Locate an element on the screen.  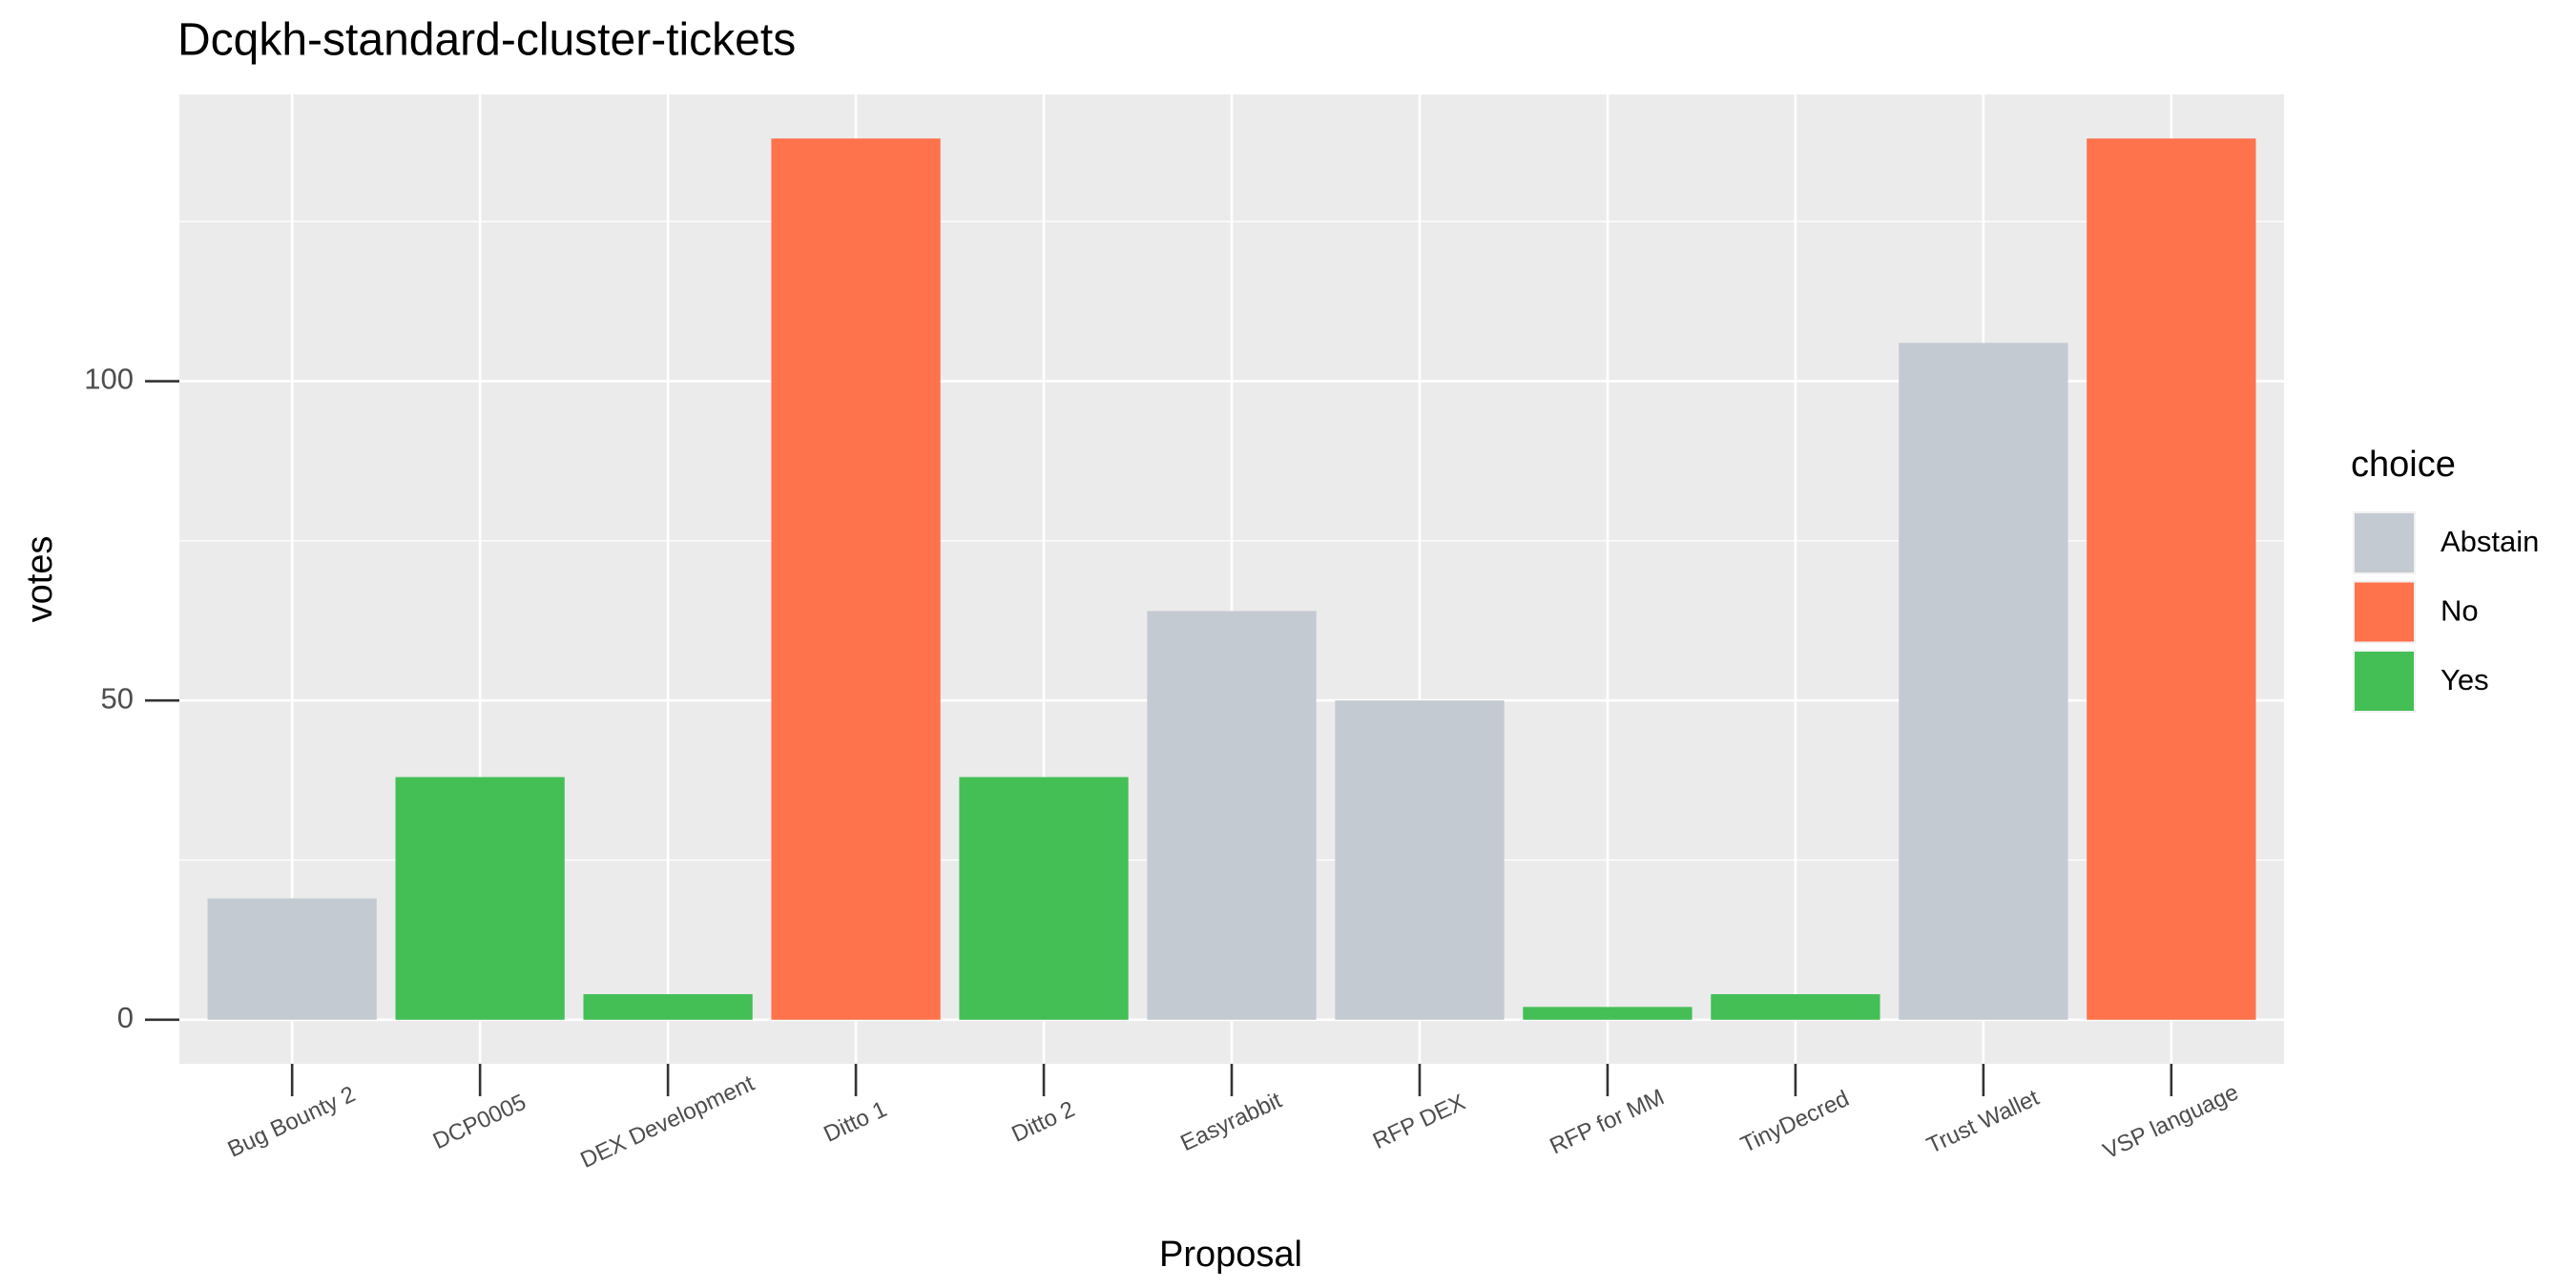
y-axis-label: votes is located at coordinates (40, 579).